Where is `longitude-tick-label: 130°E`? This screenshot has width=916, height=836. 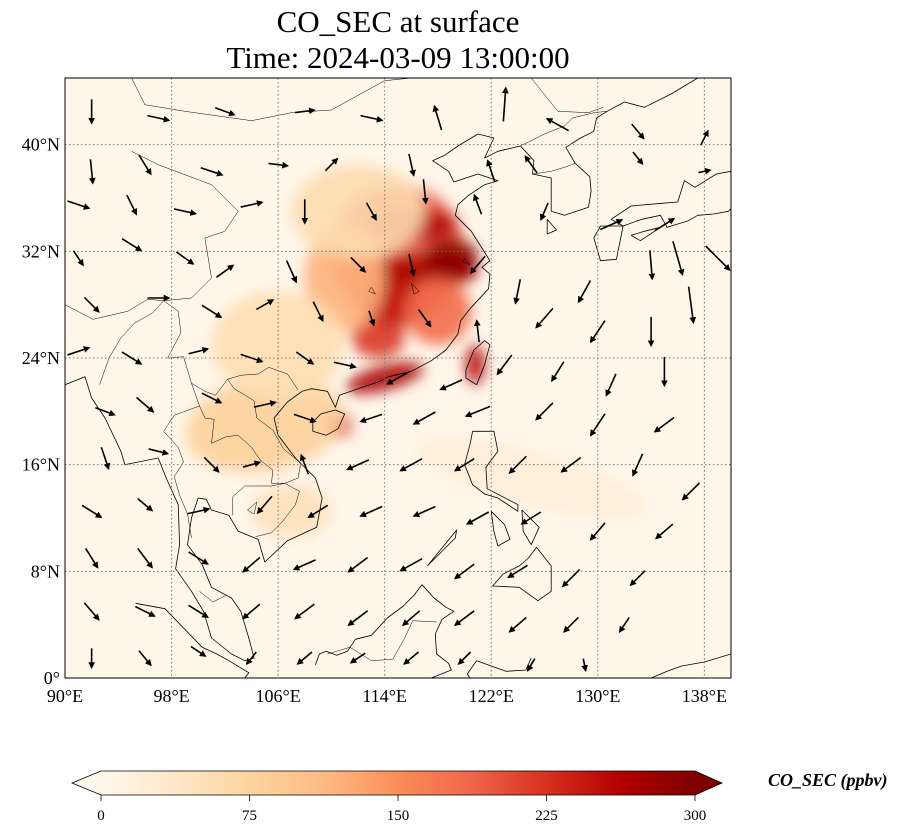
longitude-tick-label: 130°E is located at coordinates (597, 696).